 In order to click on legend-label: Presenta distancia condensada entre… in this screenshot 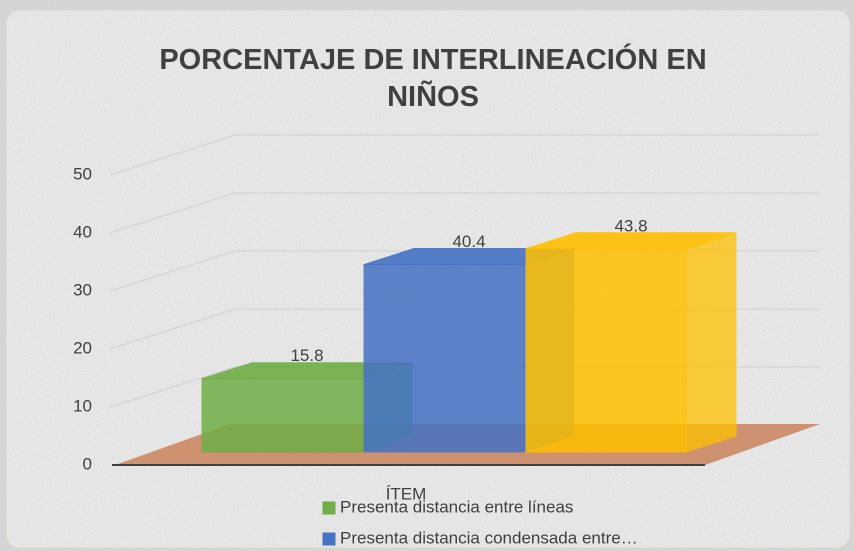, I will do `click(489, 537)`.